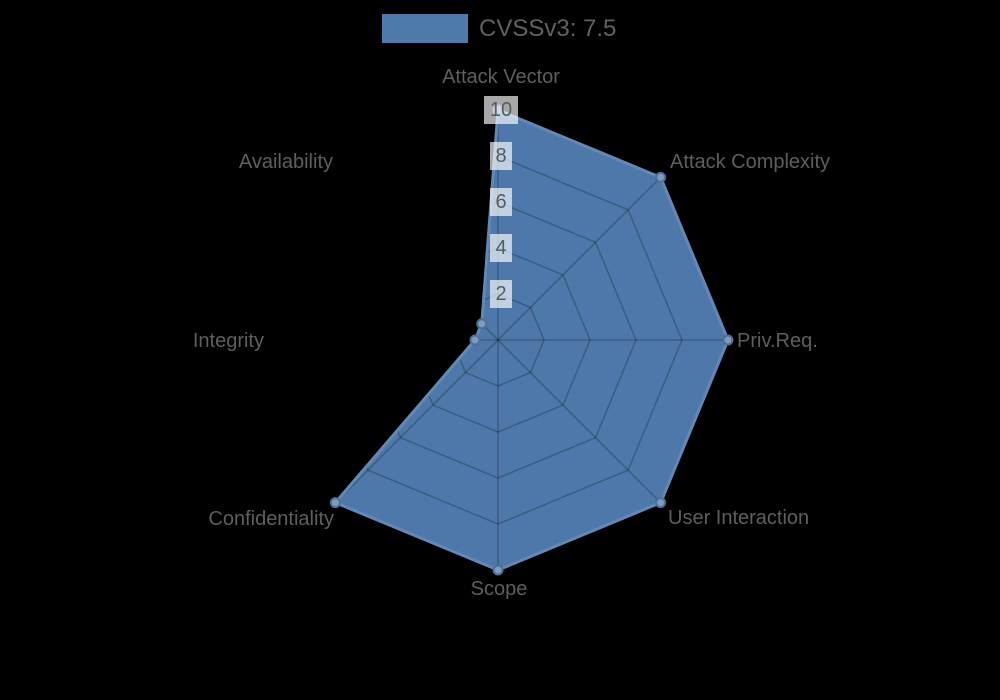  I want to click on data-point-integrity, so click(475, 340).